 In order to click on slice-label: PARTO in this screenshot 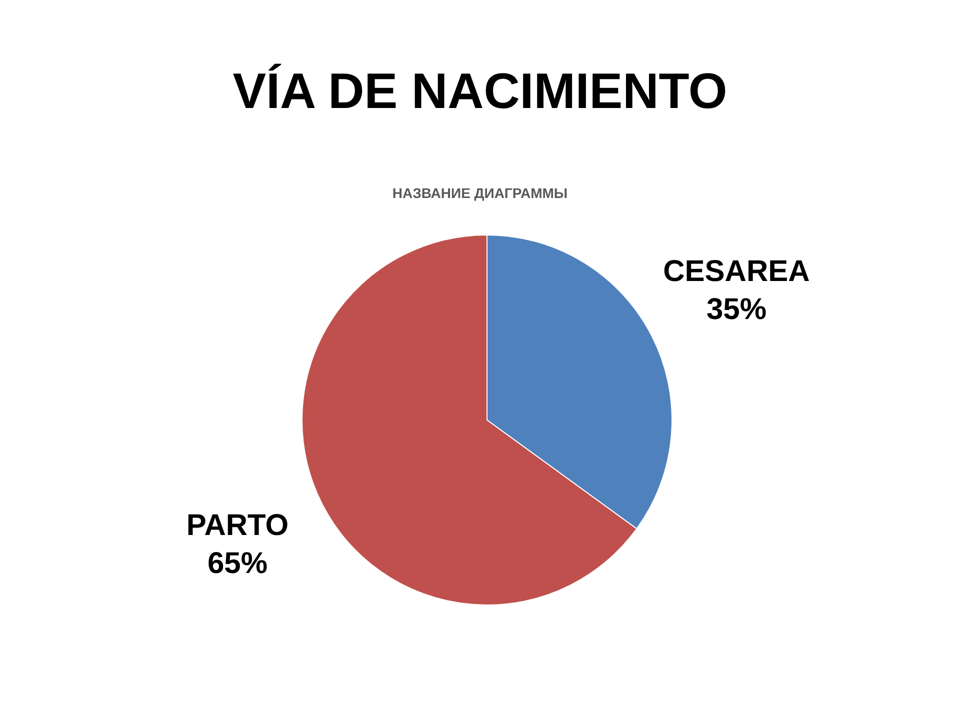, I will do `click(237, 525)`.